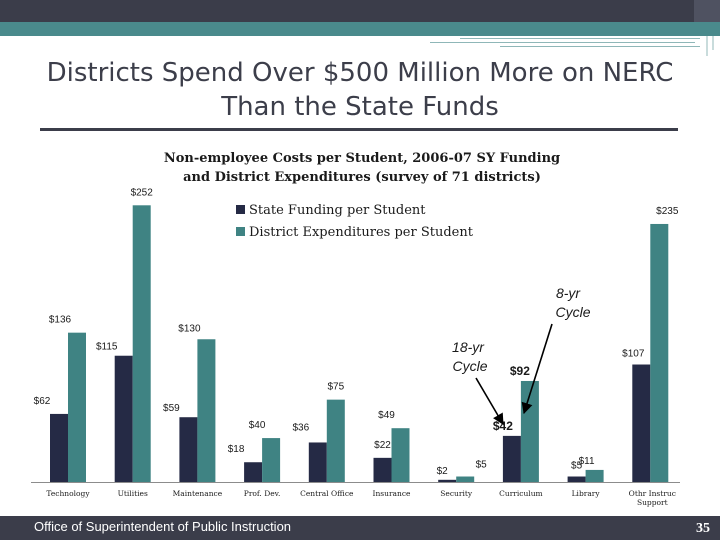 This screenshot has height=540, width=720. Describe the element at coordinates (633, 354) in the screenshot. I see `data-label: $107` at that location.